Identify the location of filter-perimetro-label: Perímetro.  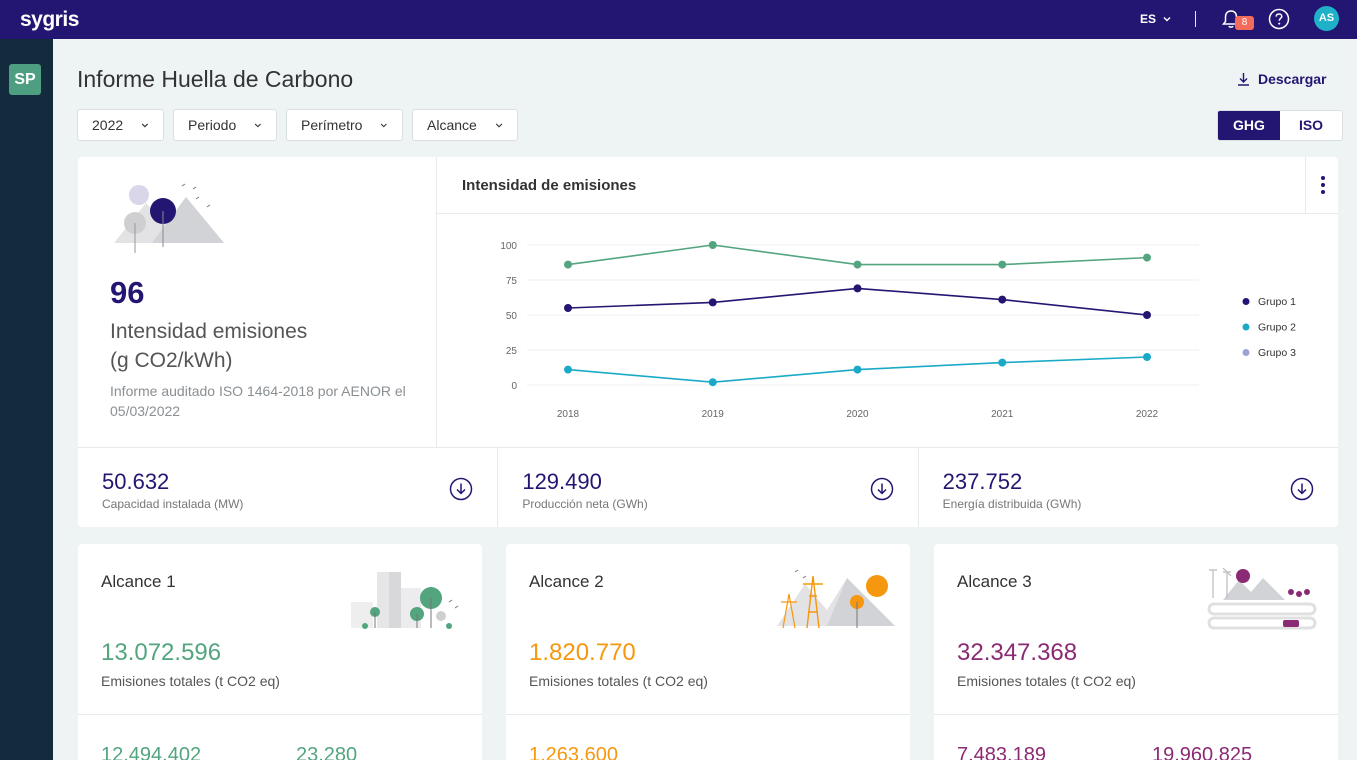
(332, 125).